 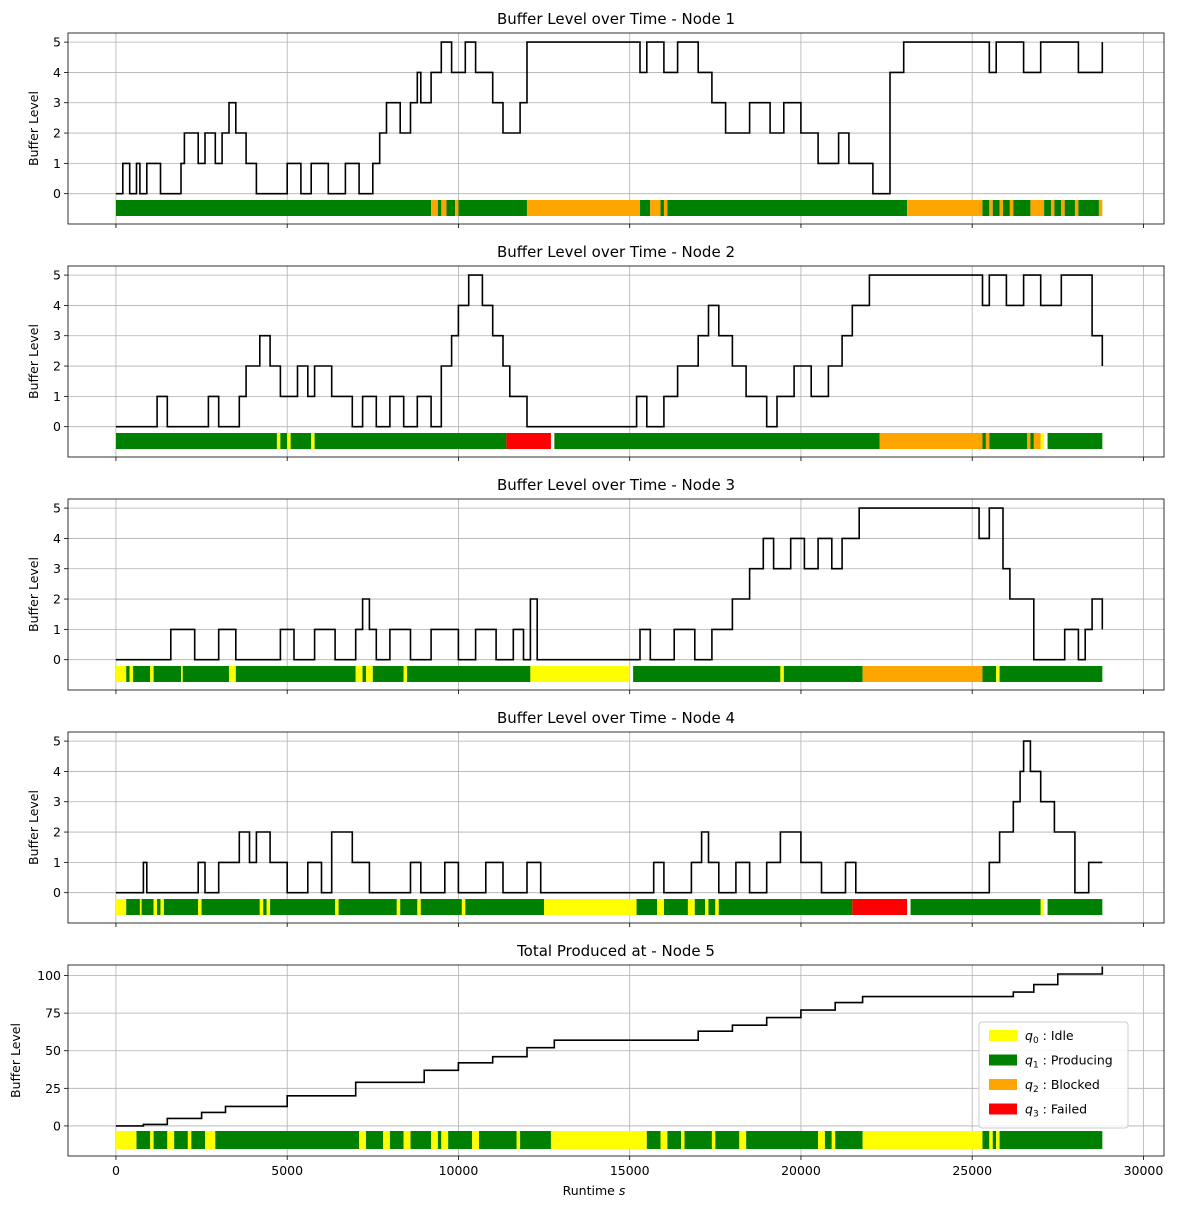 I want to click on x-tick-label: 25000, so click(x=972, y=1170).